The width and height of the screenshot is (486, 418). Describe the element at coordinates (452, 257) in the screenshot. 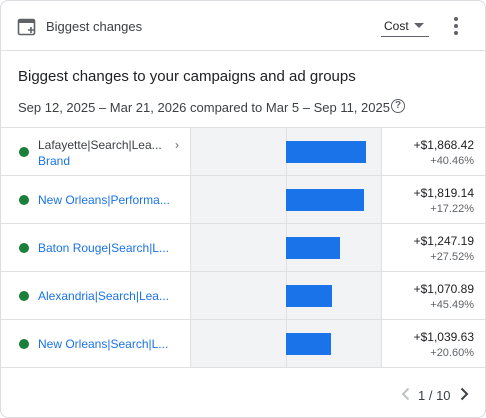

I see `change-percent: +27.52%` at that location.